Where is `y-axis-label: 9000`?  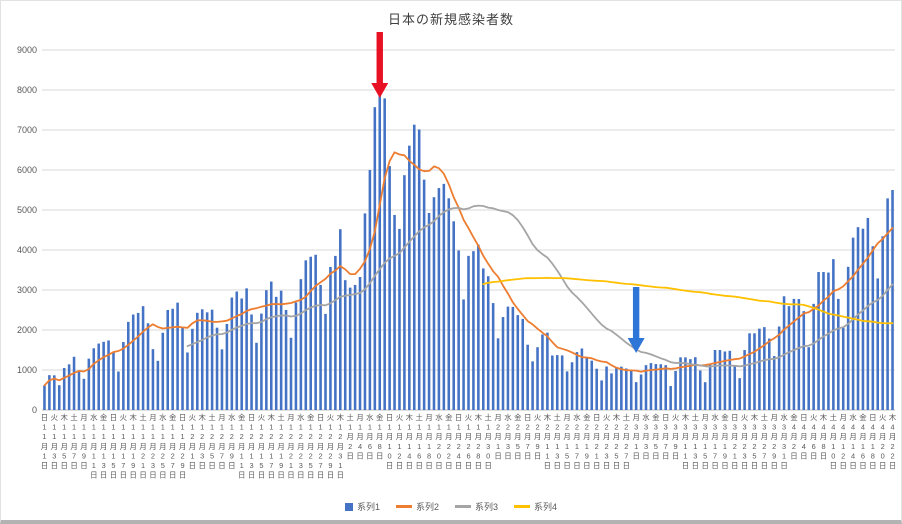
y-axis-label: 9000 is located at coordinates (27, 50).